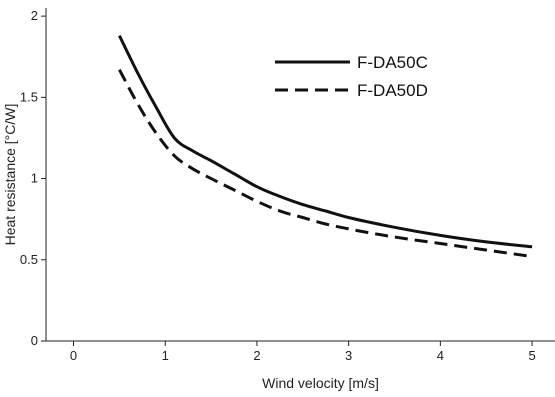 The image size is (555, 397). What do you see at coordinates (10, 175) in the screenshot?
I see `y-axis-title: Heat resistance [°C/W]` at bounding box center [10, 175].